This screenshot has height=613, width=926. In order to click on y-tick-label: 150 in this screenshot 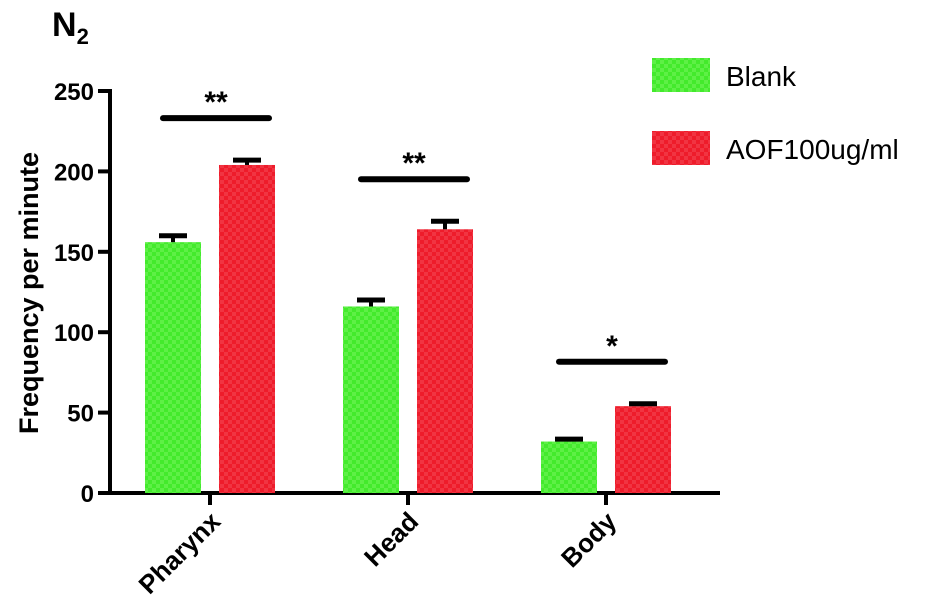, I will do `click(74, 253)`.